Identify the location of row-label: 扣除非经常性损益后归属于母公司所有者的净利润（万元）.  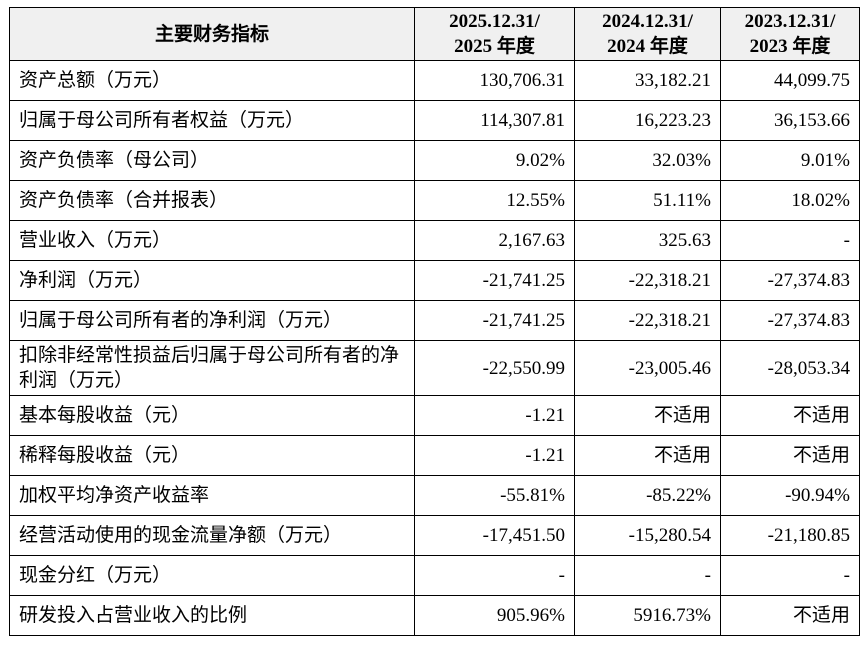
(212, 368).